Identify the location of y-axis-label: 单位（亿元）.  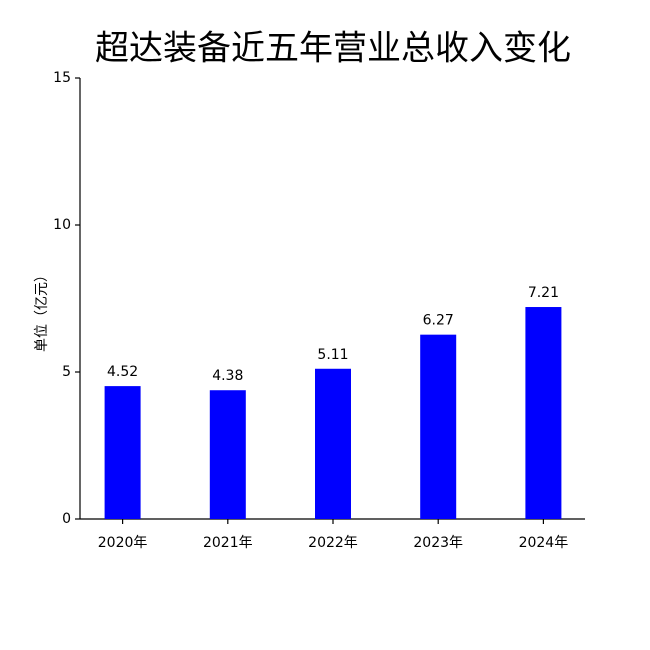
(42, 310).